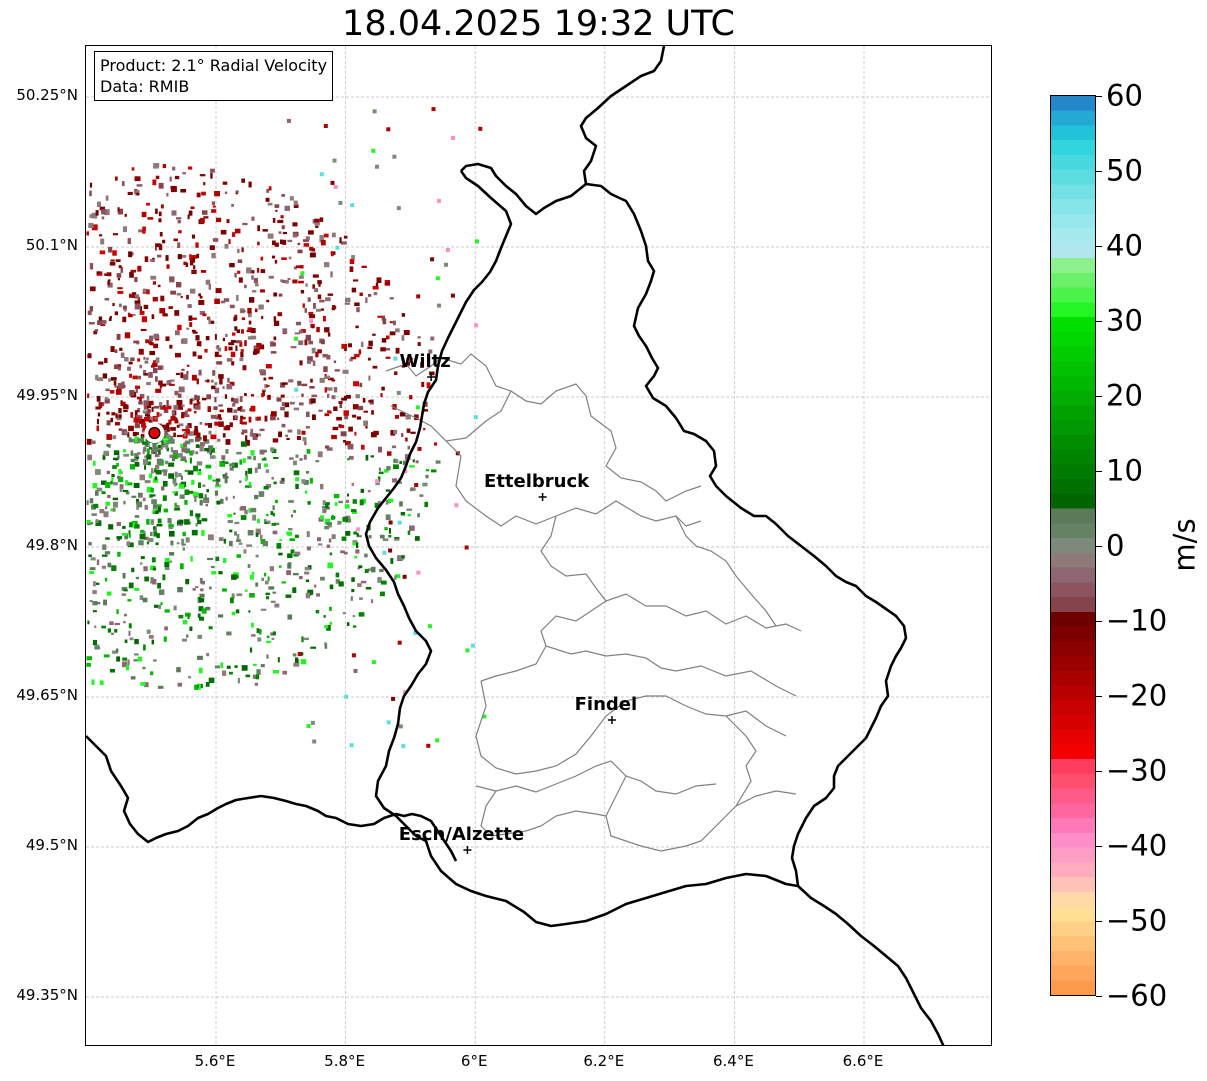 The image size is (1207, 1081). Describe the element at coordinates (622, 115) in the screenshot. I see `germany-border` at that location.